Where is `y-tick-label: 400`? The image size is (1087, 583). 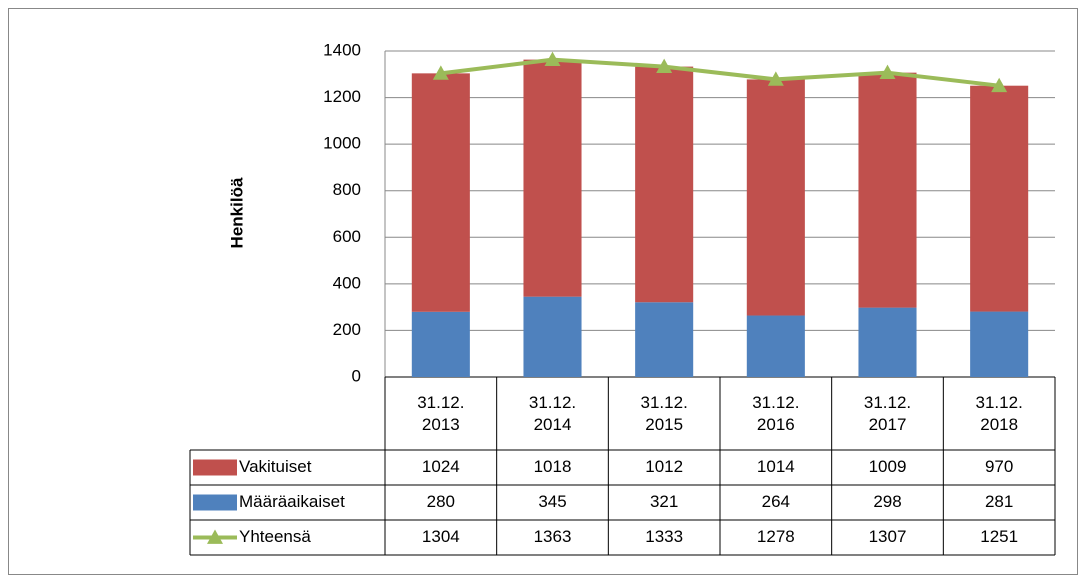
y-tick-label: 400 is located at coordinates (347, 282).